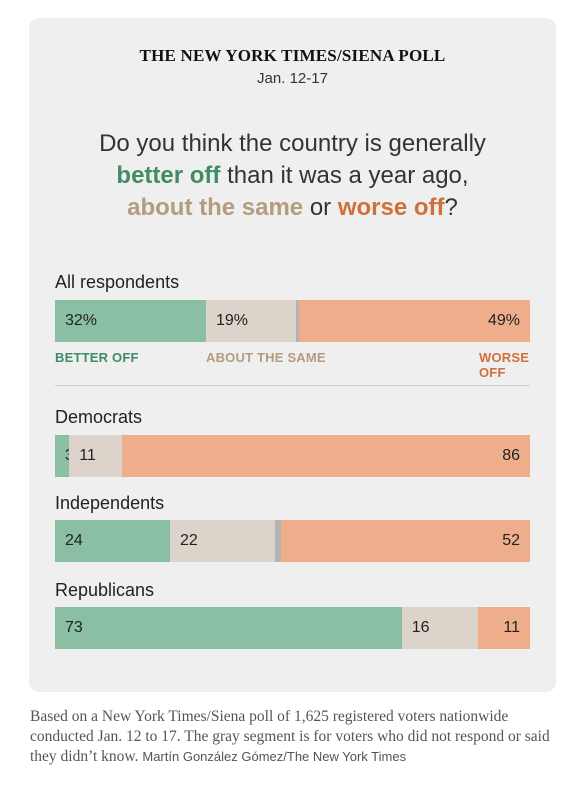 This screenshot has width=581, height=800. I want to click on question-line-2: better off than it was a year ago,, so click(292, 176).